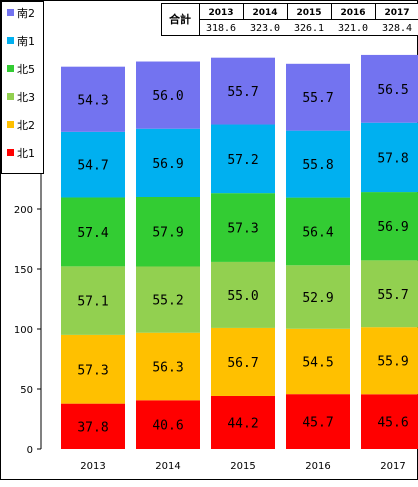 This screenshot has height=487, width=418. I want to click on y-tick-label: 50, so click(26, 390).